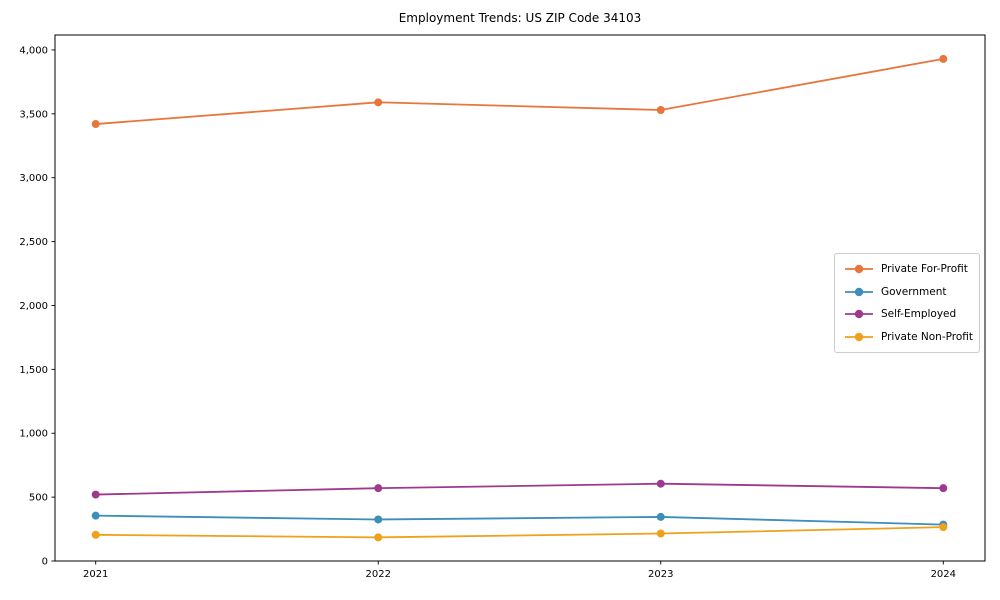 This screenshot has width=1000, height=600. What do you see at coordinates (943, 574) in the screenshot?
I see `x-tick-label: 2024` at bounding box center [943, 574].